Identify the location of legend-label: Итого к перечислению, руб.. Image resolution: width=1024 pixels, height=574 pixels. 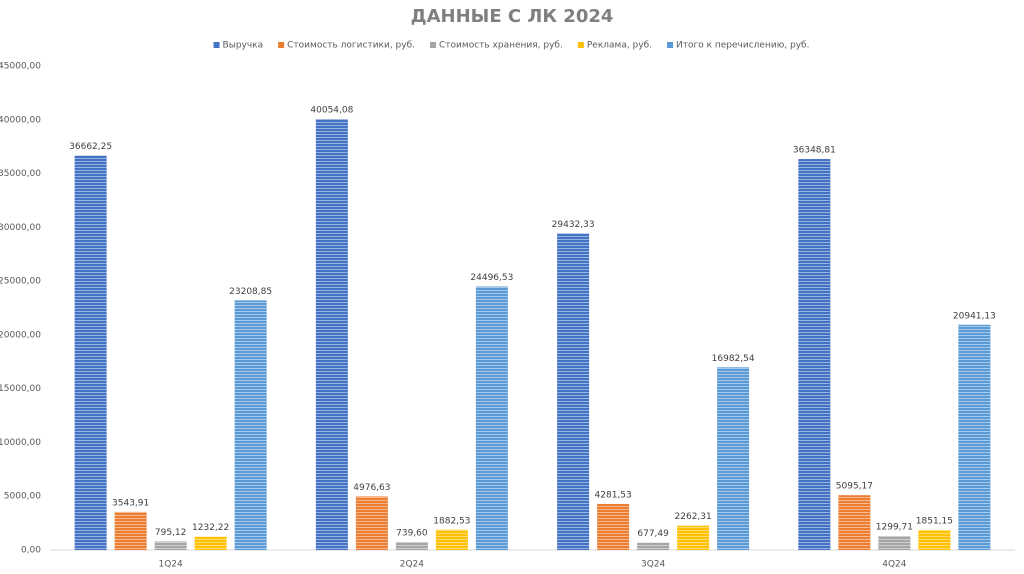
(742, 46).